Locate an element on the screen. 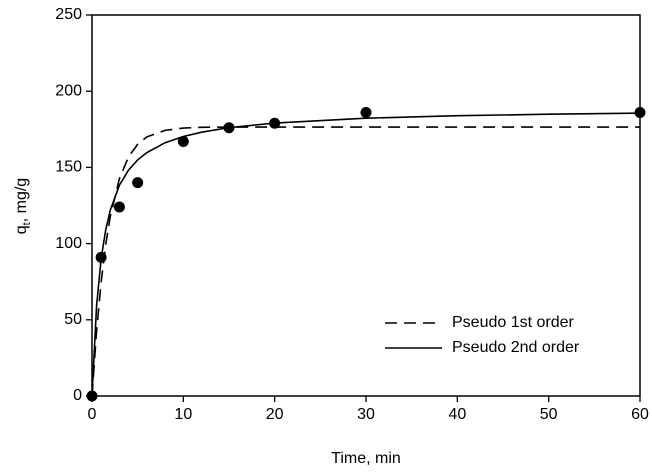 This screenshot has height=472, width=652. x-tick-label: 10 is located at coordinates (183, 414).